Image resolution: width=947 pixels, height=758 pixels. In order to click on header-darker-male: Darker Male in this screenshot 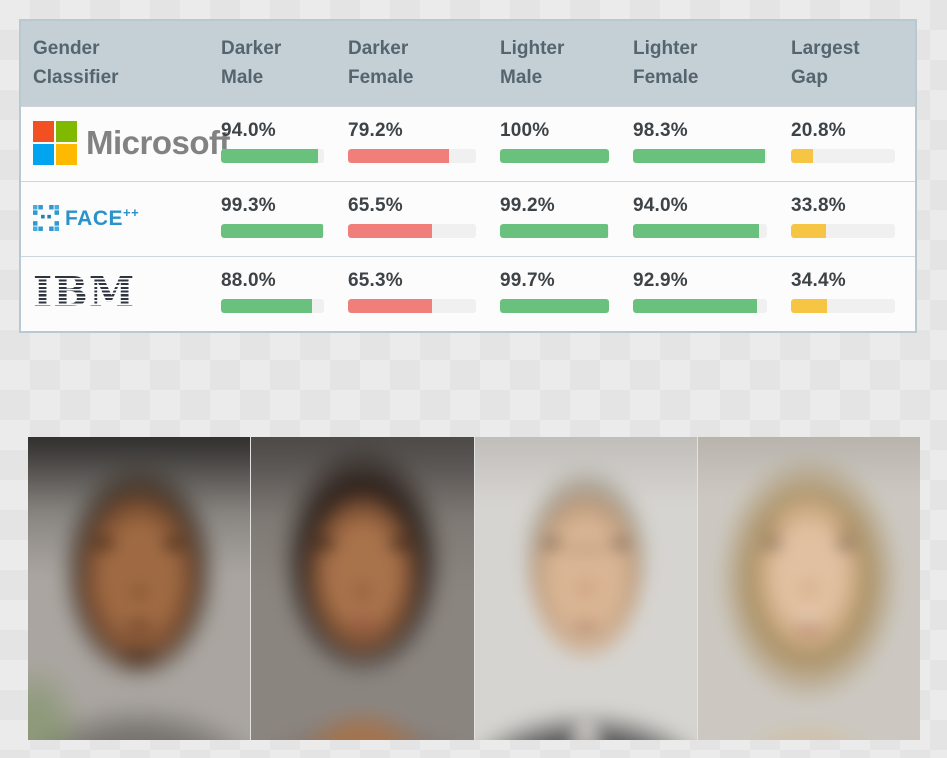, I will do `click(251, 63)`.